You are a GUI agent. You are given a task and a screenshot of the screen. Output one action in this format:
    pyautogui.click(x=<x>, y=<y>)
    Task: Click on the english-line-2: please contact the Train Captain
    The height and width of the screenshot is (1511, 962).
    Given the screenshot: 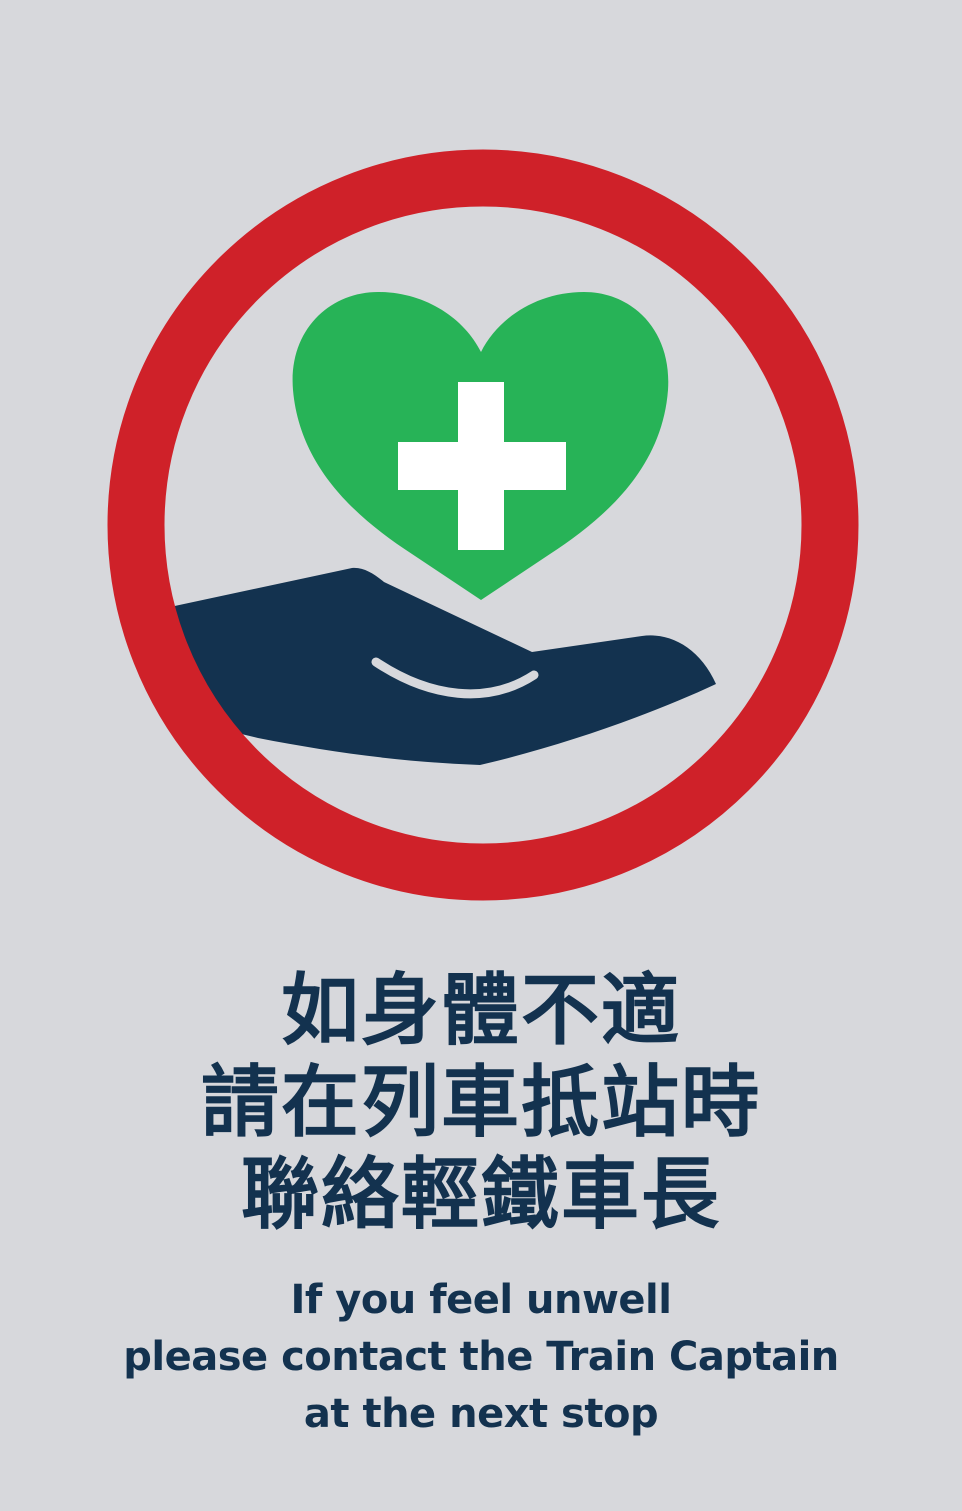 What is the action you would take?
    pyautogui.click(x=481, y=1357)
    